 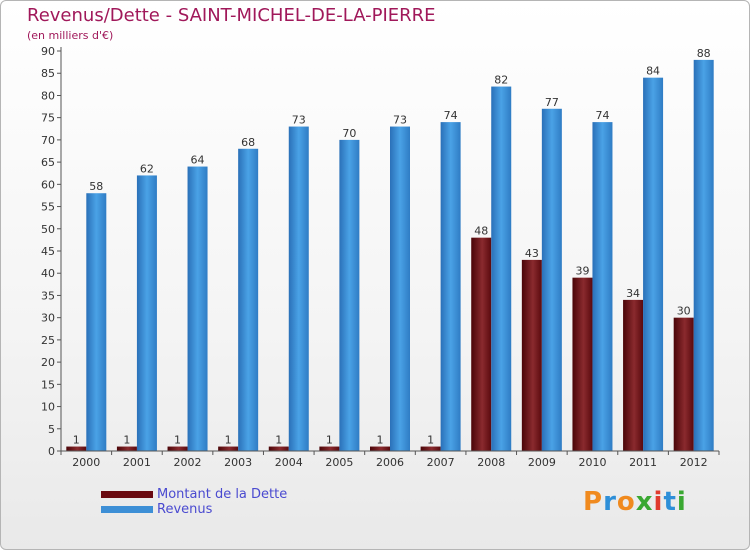 I want to click on x-tick-label: 2009, so click(x=542, y=462).